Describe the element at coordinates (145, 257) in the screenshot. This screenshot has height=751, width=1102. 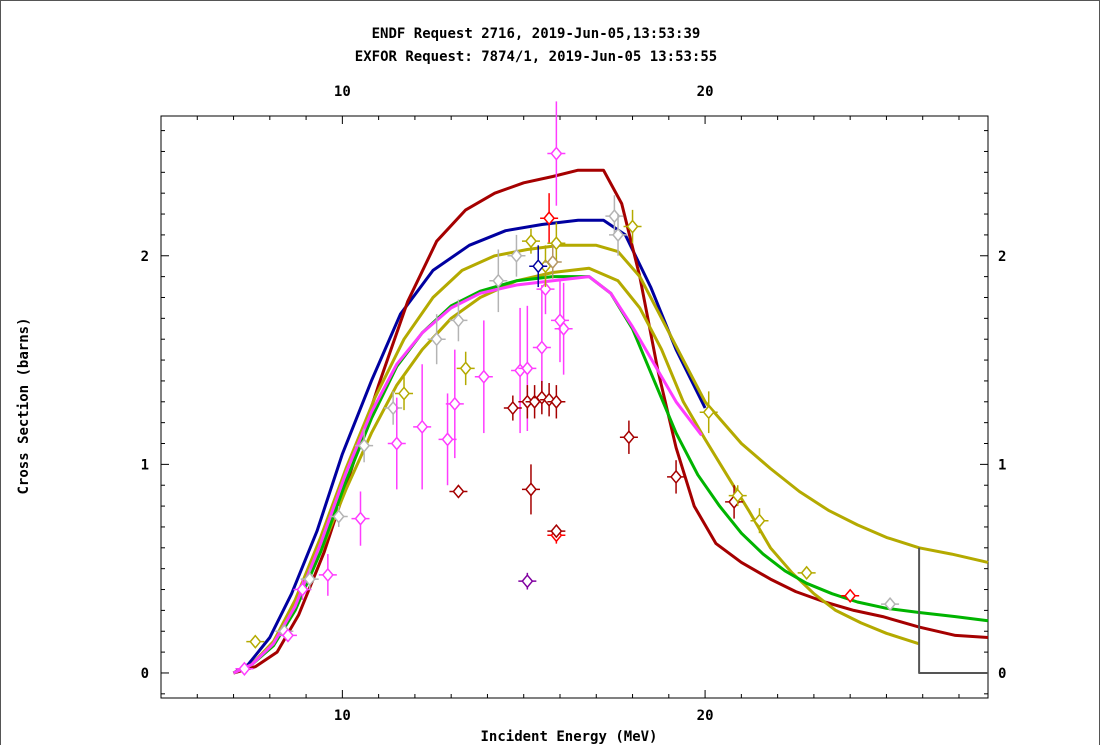
I see `y-tick-label-left: 2` at that location.